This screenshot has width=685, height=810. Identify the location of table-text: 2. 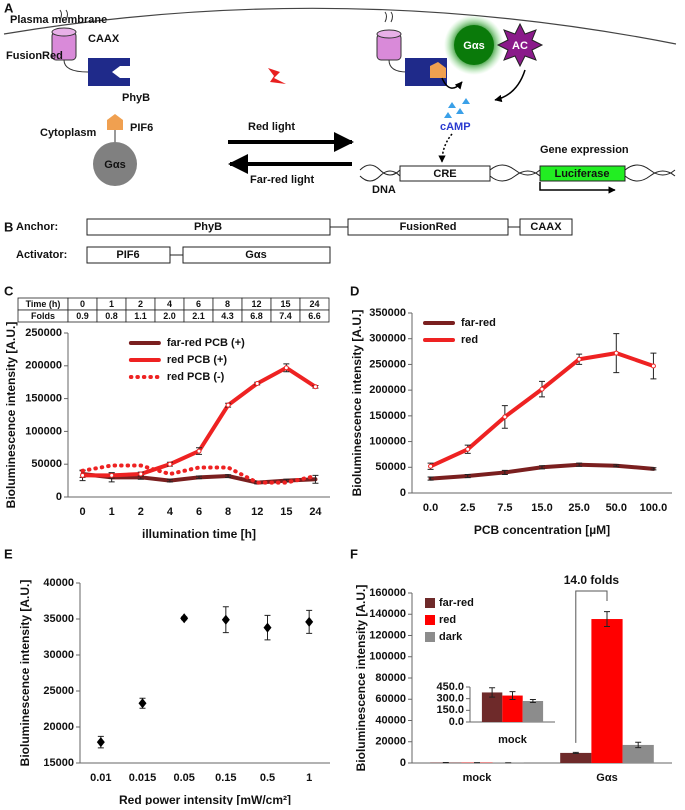
(140, 304).